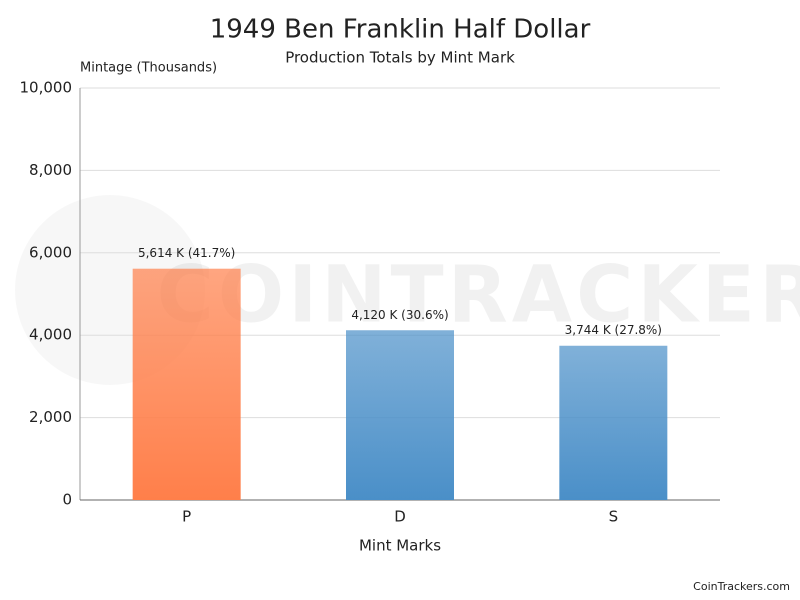  What do you see at coordinates (400, 30) in the screenshot?
I see `chart-title: 1949 Ben Franklin Half Dollar` at bounding box center [400, 30].